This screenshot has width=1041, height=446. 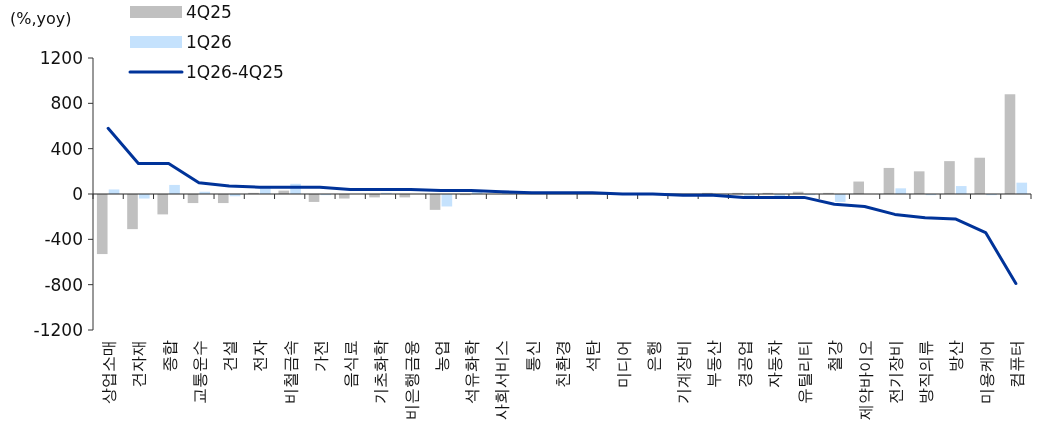 I want to click on legend-label: 1Q26, so click(x=209, y=42).